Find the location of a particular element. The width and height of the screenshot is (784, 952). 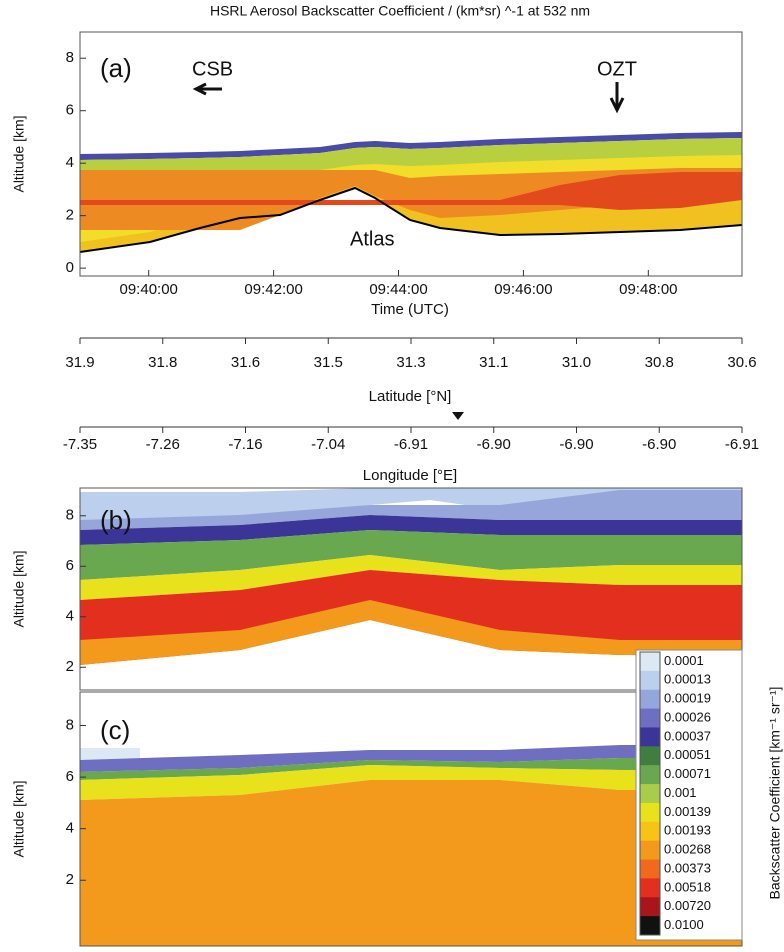

latitude-tick-label: 30.8 is located at coordinates (659, 362).